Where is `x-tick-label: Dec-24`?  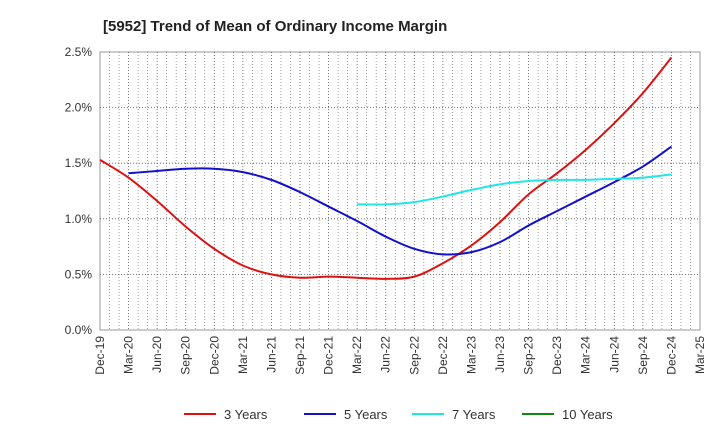
x-tick-label: Dec-24 is located at coordinates (671, 355).